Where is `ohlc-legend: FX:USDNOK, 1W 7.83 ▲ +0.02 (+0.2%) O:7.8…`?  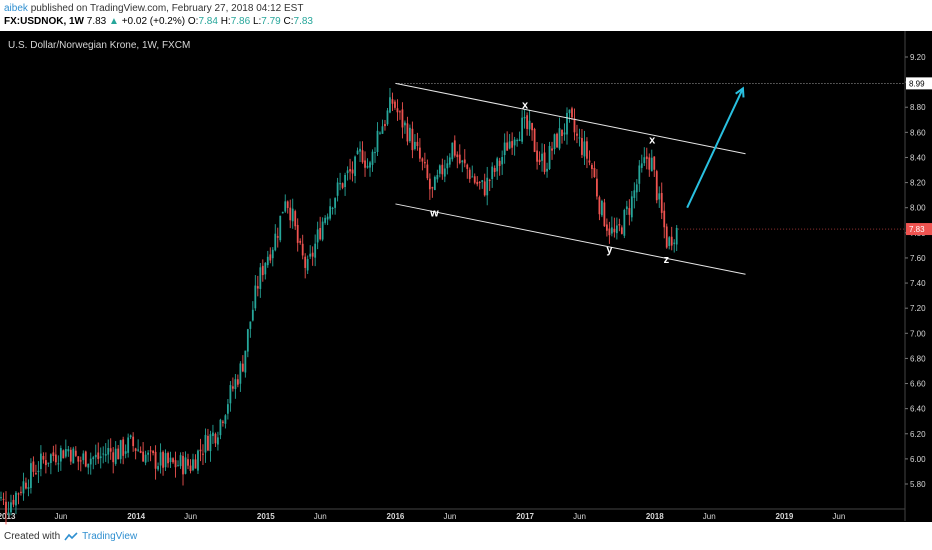
ohlc-legend: FX:USDNOK, 1W 7.83 ▲ +0.02 (+0.2%) O:7.8… is located at coordinates (158, 21).